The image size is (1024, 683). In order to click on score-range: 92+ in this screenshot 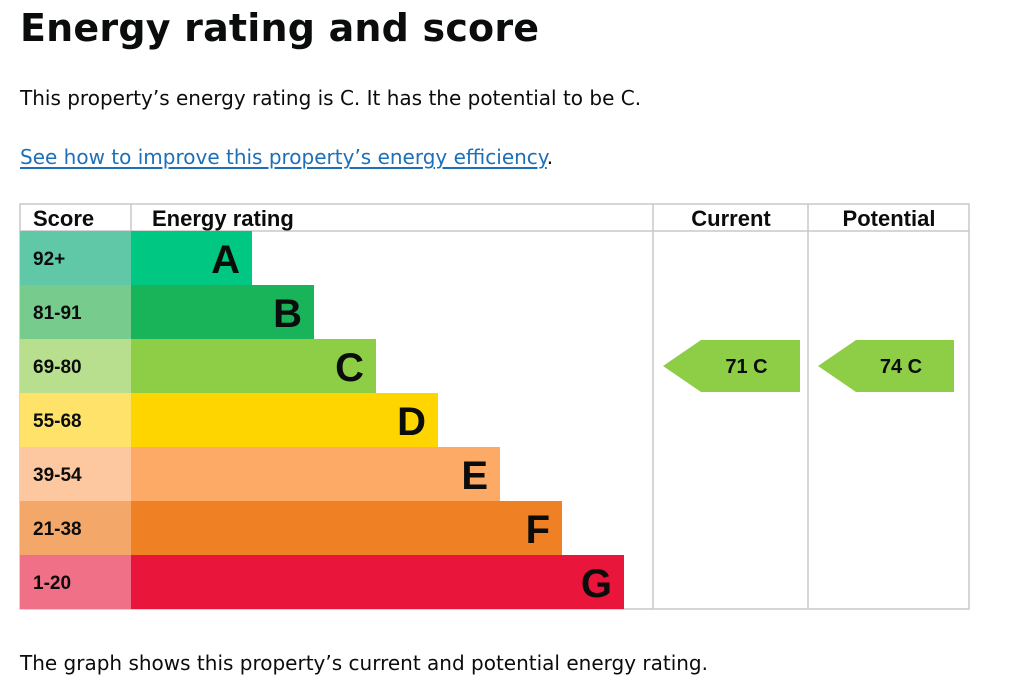, I will do `click(49, 259)`.